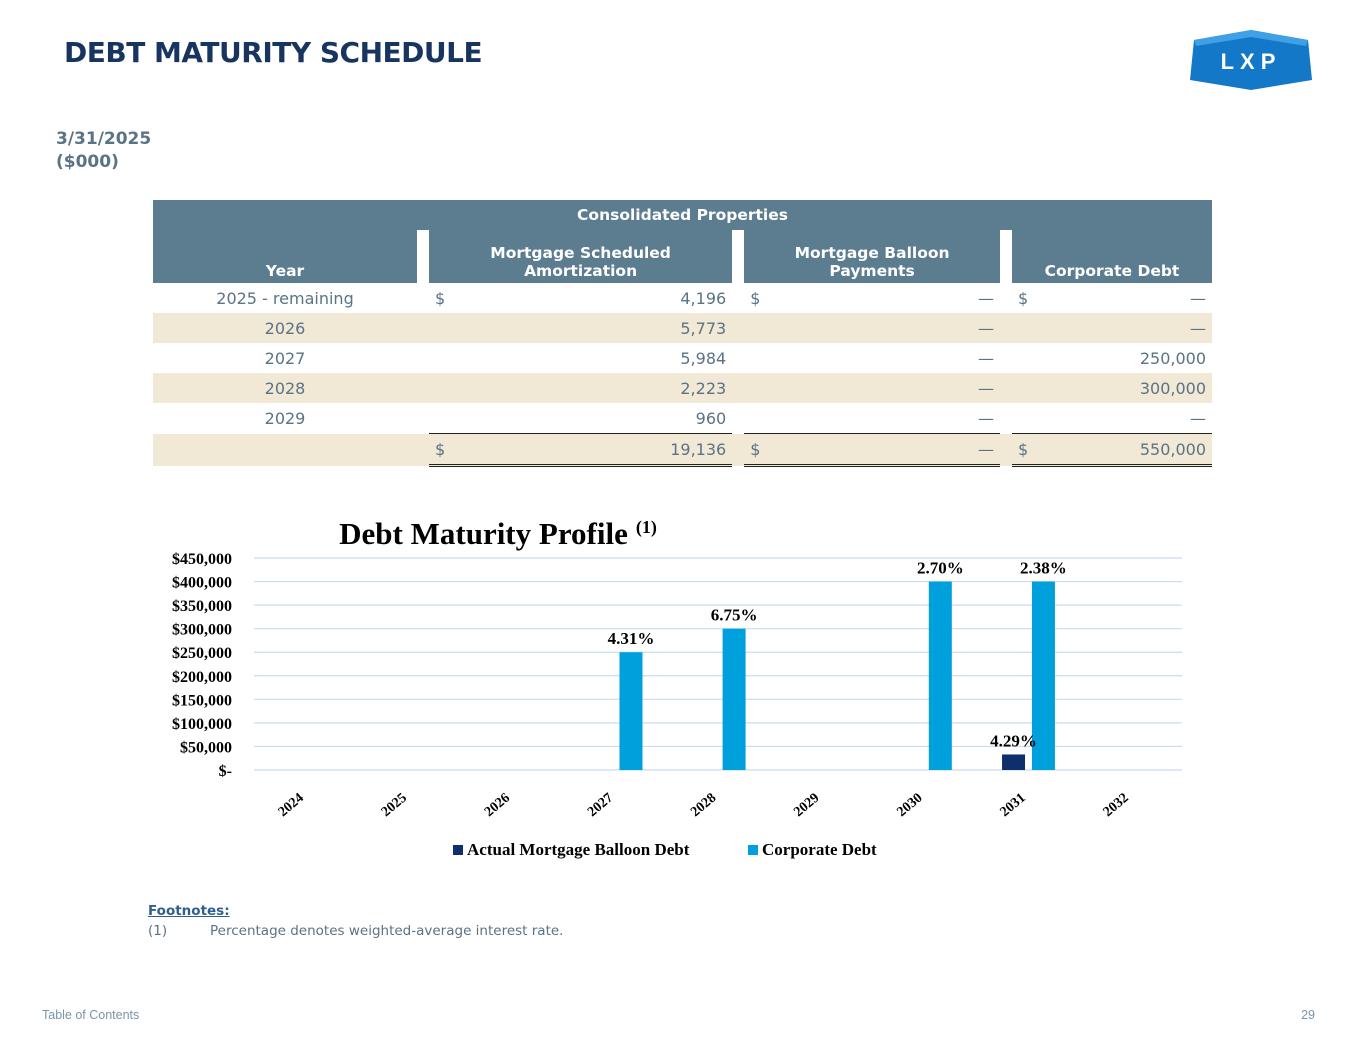 The height and width of the screenshot is (1055, 1365). Describe the element at coordinates (1014, 762) in the screenshot. I see `bar-2031-mortgage-balloon` at that location.